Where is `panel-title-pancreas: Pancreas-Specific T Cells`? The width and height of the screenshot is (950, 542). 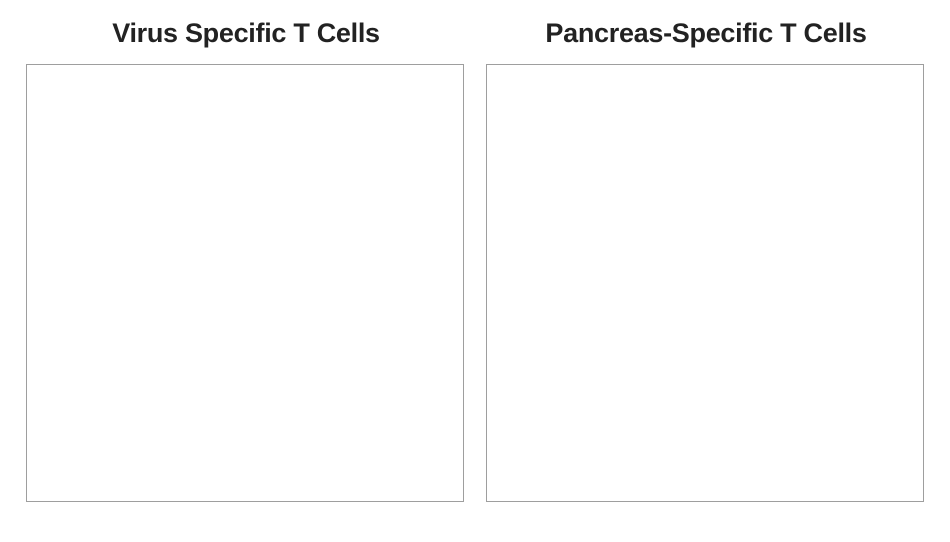
panel-title-pancreas: Pancreas-Specific T Cells is located at coordinates (706, 33).